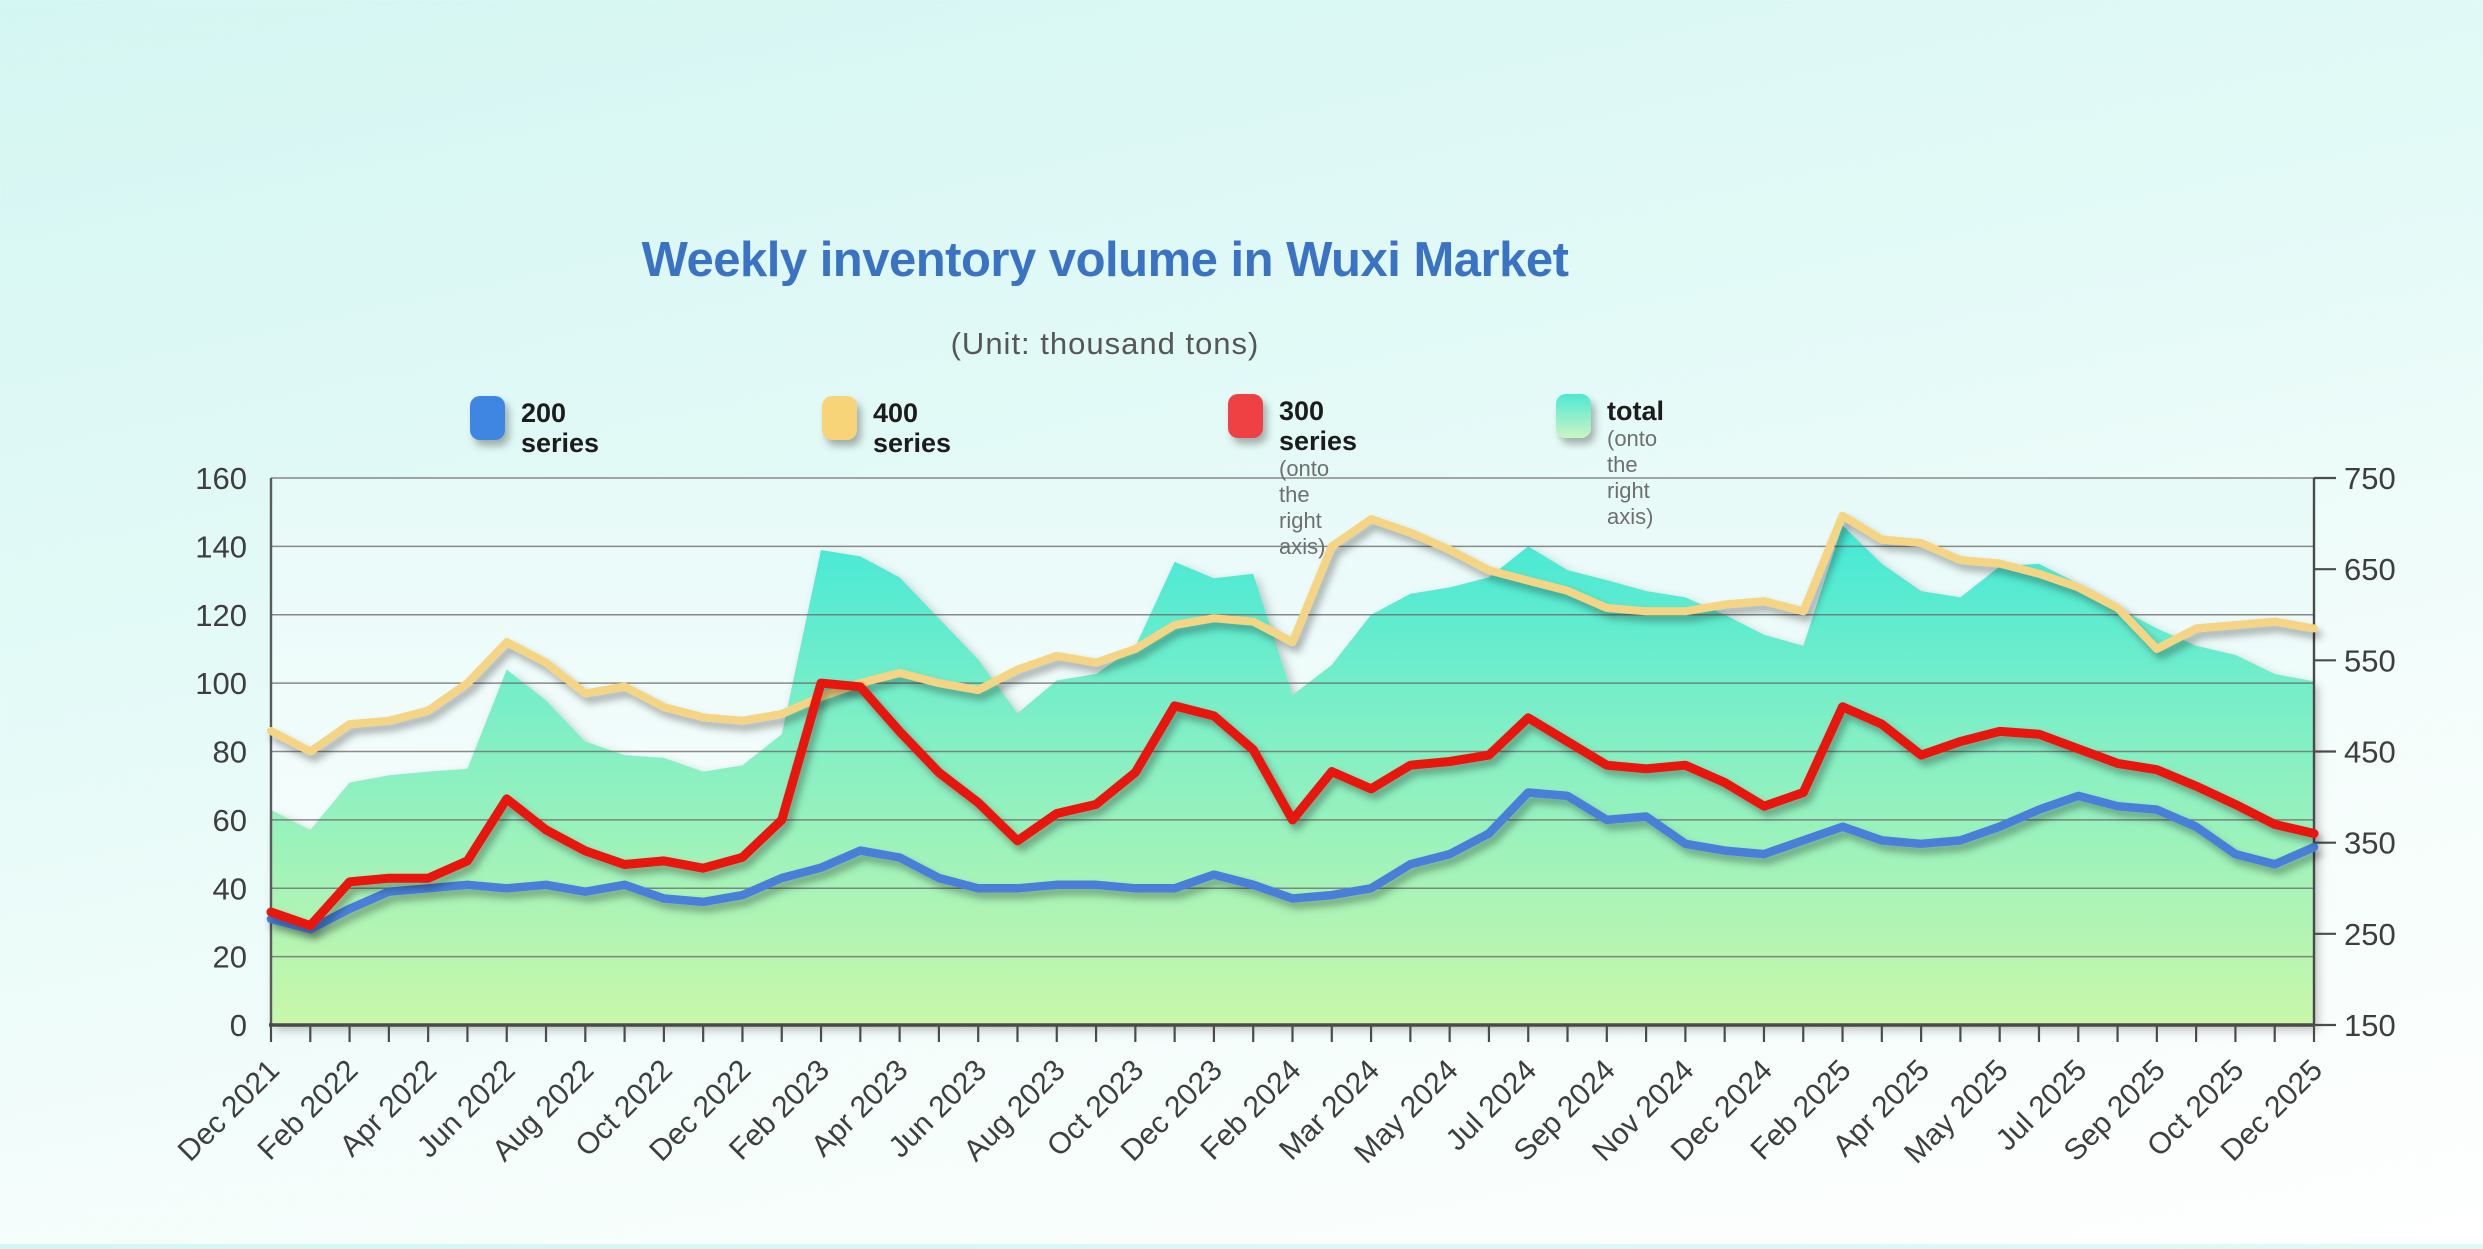 The width and height of the screenshot is (2483, 1249). Describe the element at coordinates (1245, 416) in the screenshot. I see `legend-swatch-300-series-icon` at that location.